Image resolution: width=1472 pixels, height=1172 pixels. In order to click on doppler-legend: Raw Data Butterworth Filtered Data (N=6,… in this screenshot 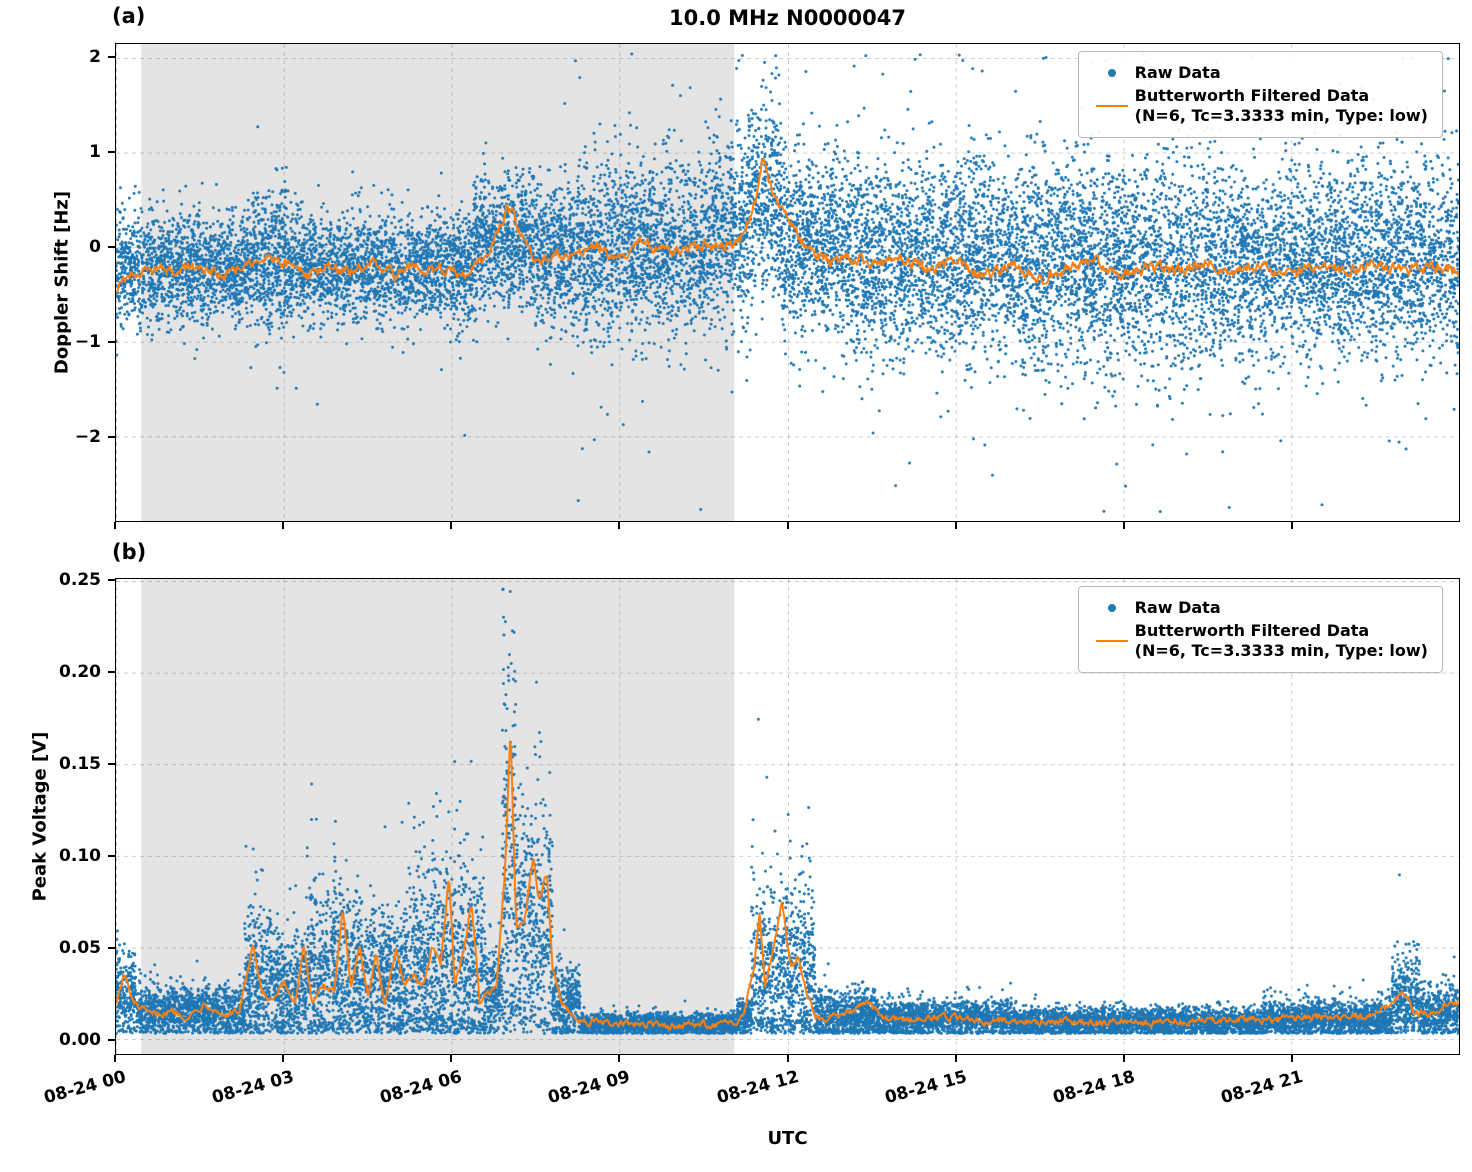, I will do `click(1260, 94)`.